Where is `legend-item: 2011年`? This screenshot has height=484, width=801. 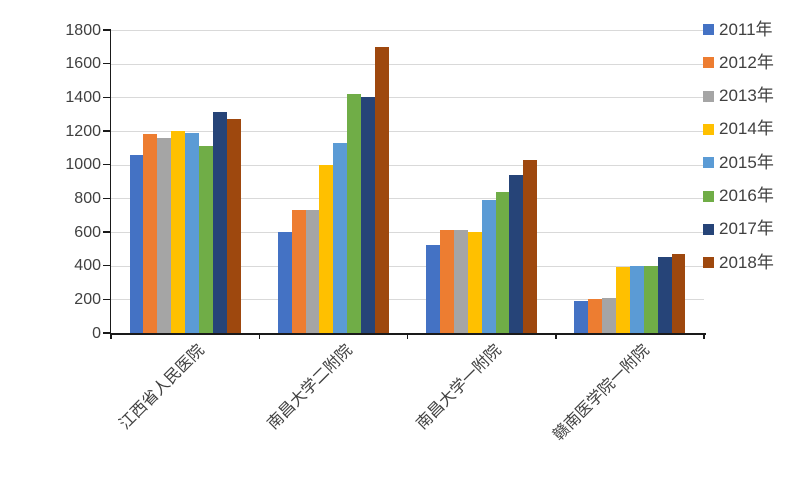 legend-item: 2011年 is located at coordinates (738, 30).